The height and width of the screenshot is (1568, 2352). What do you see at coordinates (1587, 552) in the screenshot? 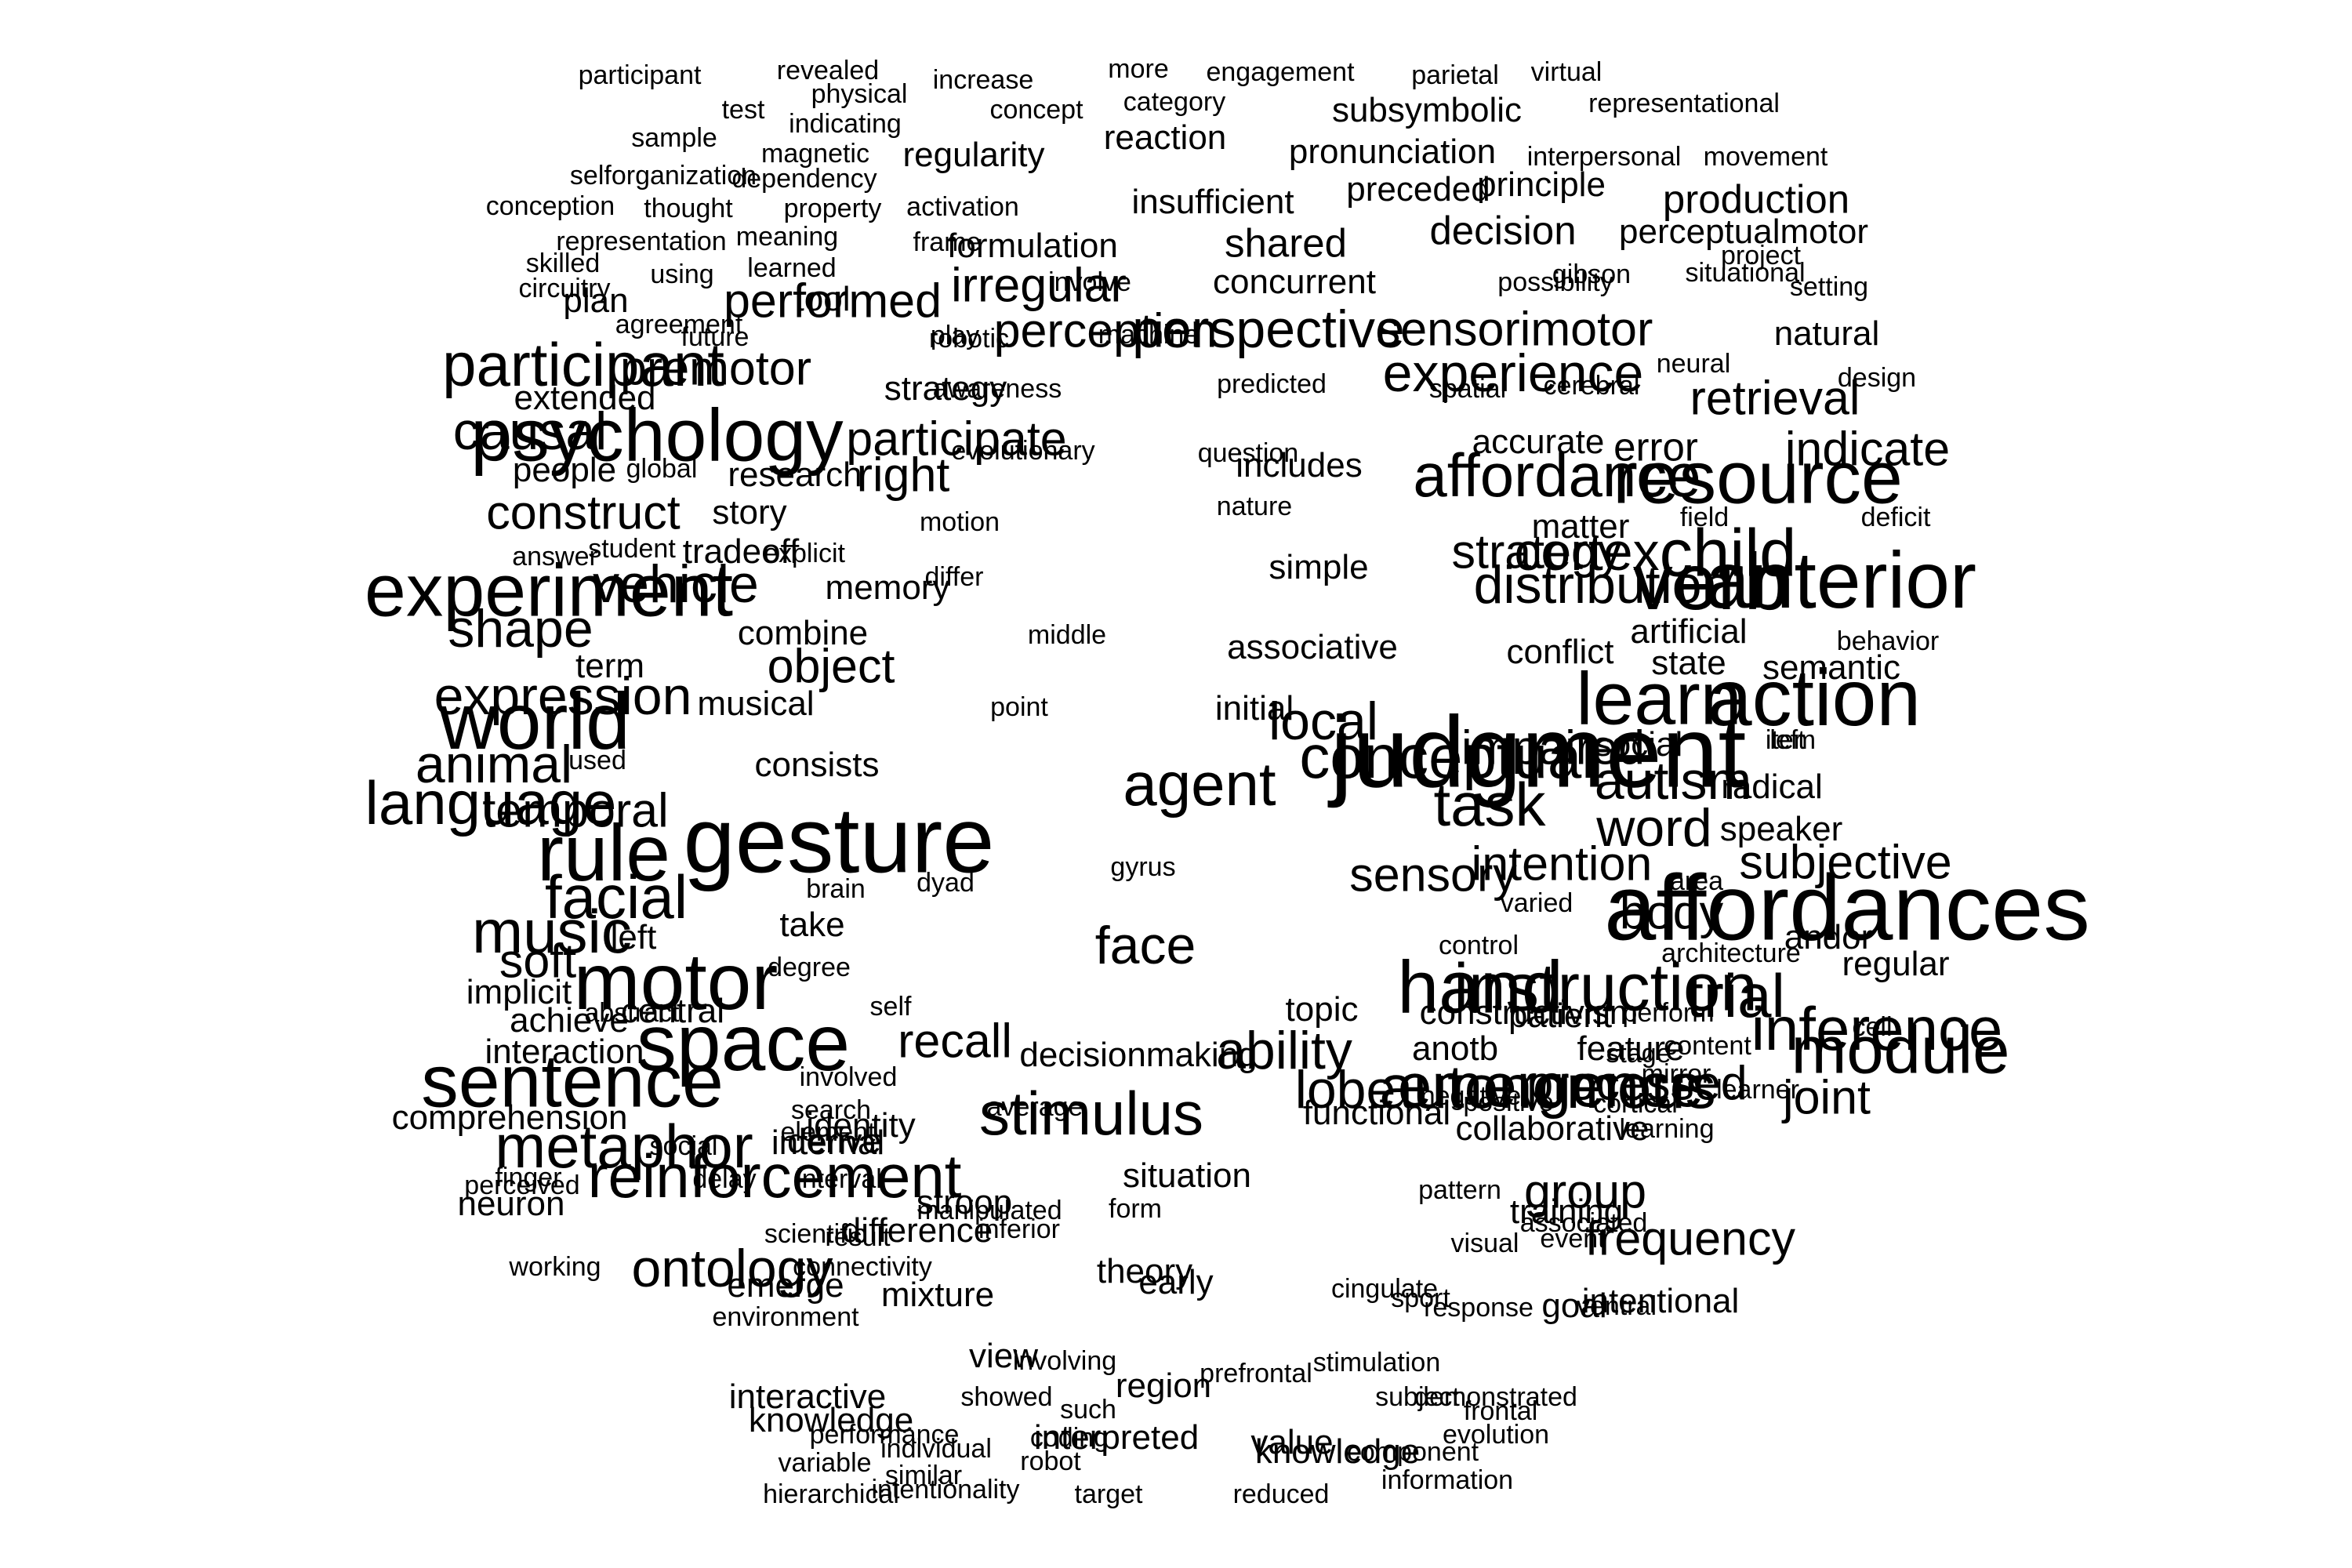
I see `word-cortex: cortex` at bounding box center [1587, 552].